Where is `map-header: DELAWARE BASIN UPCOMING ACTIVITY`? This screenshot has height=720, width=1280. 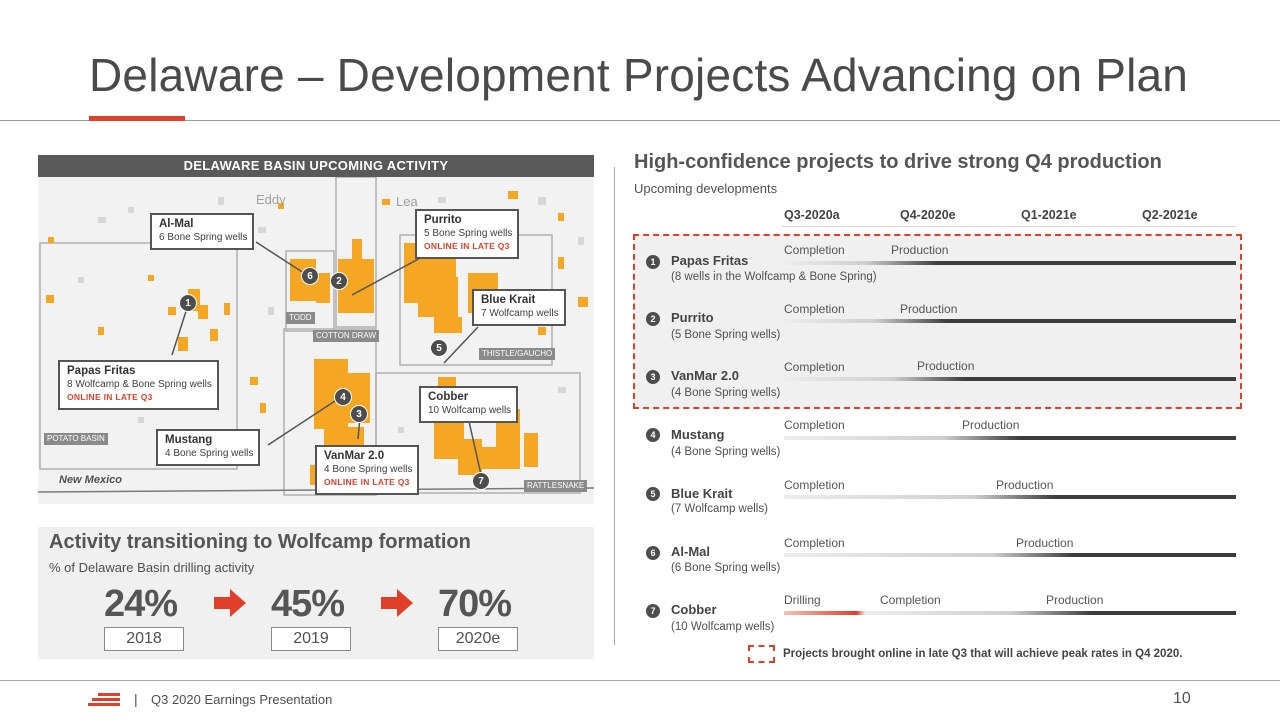 map-header: DELAWARE BASIN UPCOMING ACTIVITY is located at coordinates (316, 166).